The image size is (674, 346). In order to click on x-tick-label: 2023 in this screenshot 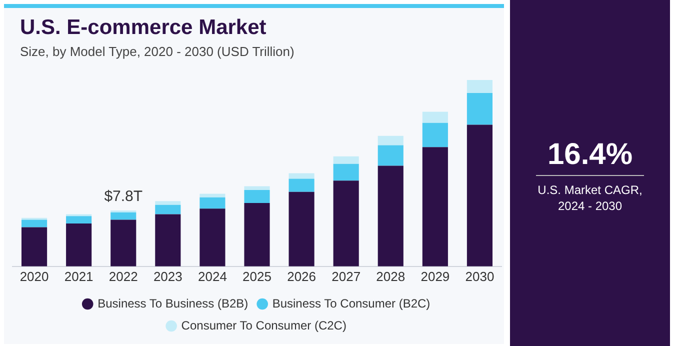, I will do `click(167, 276)`.